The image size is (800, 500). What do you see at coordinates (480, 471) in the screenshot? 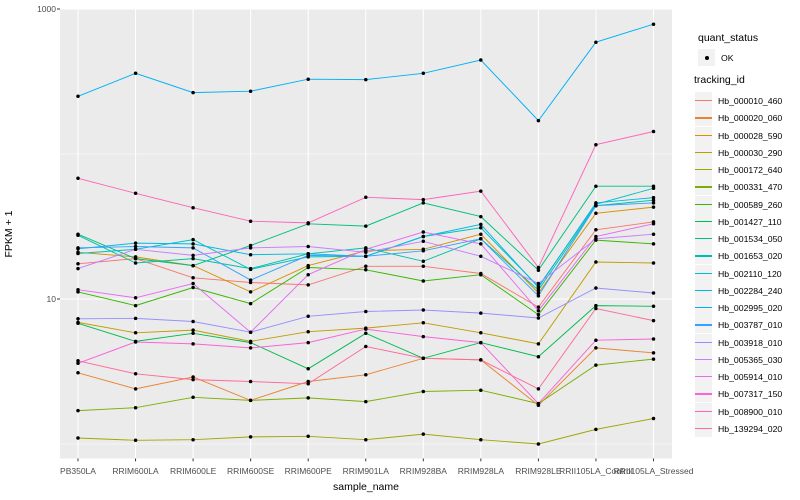
I see `x-tick-label: RRIM928LA` at bounding box center [480, 471].